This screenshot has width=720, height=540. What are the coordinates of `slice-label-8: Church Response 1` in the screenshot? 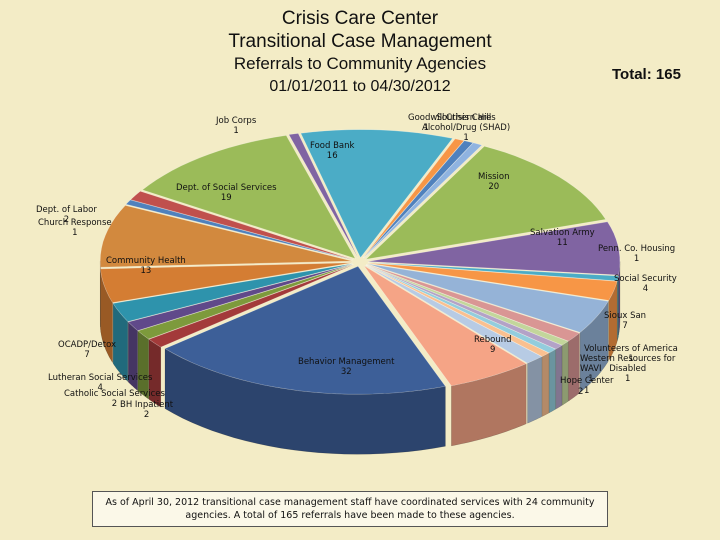 It's located at (75, 228).